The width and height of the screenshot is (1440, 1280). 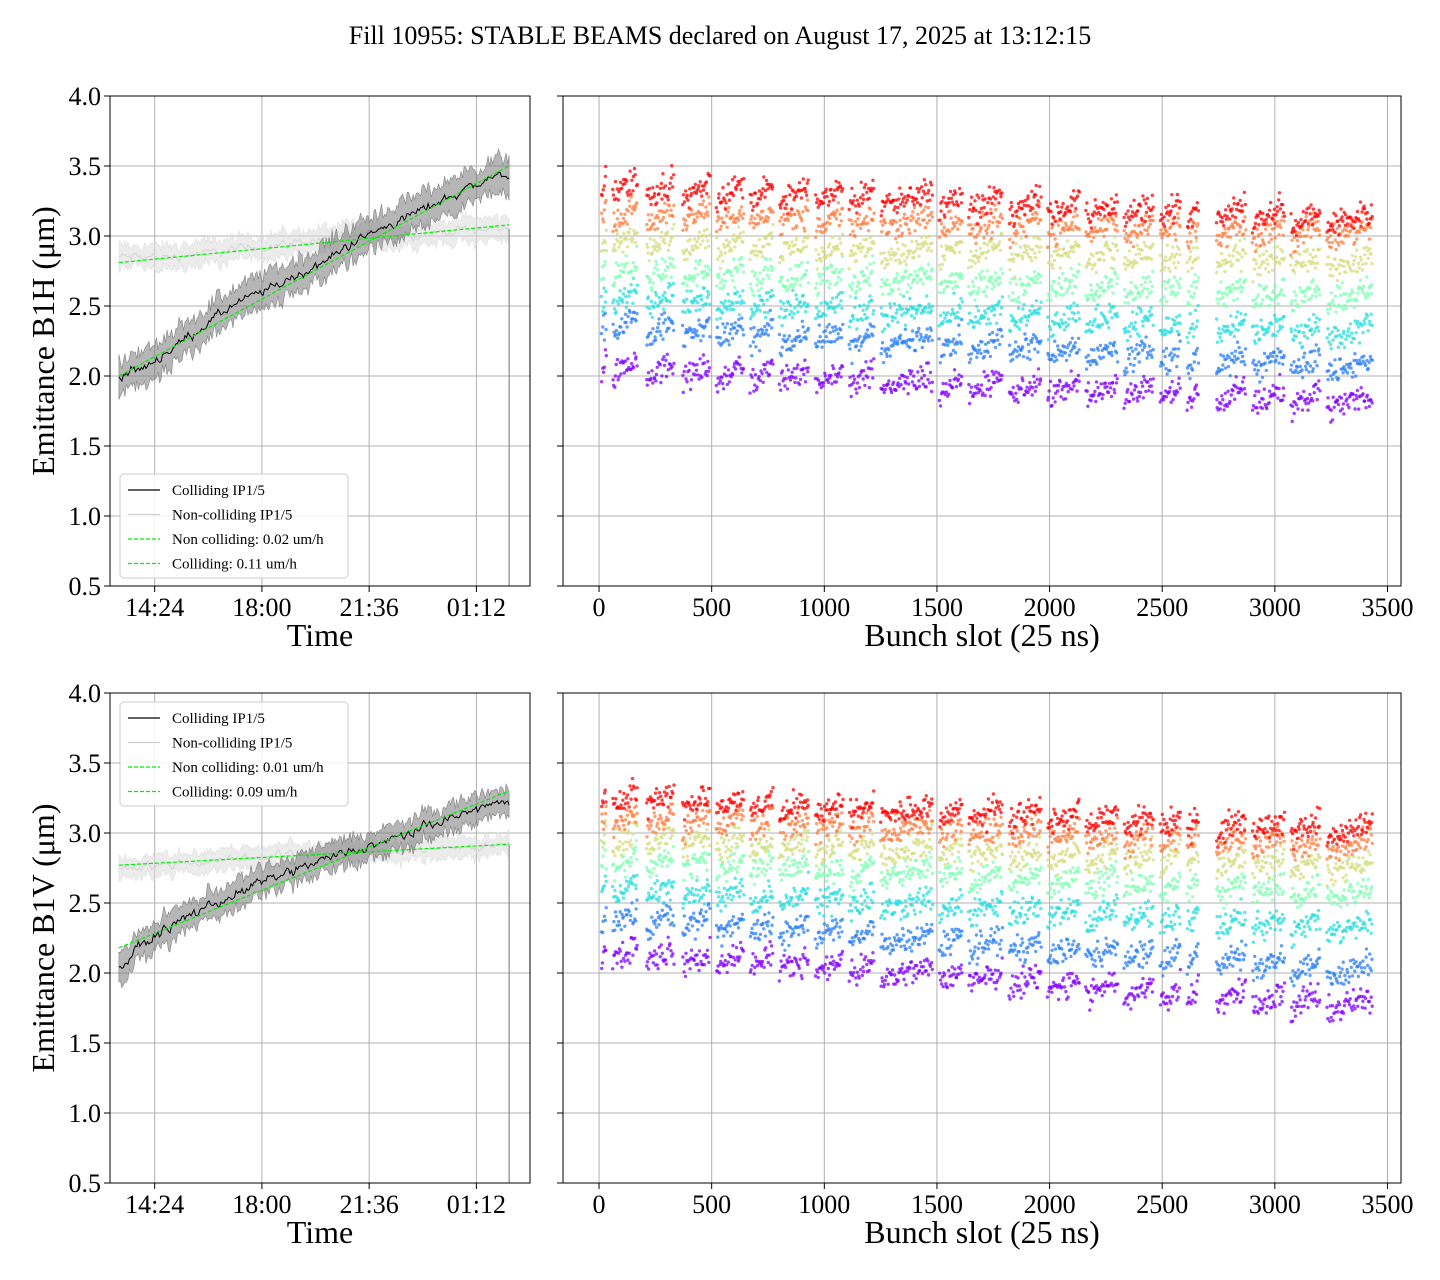 What do you see at coordinates (314, 274) in the screenshot?
I see `b1h-time-colliding-band` at bounding box center [314, 274].